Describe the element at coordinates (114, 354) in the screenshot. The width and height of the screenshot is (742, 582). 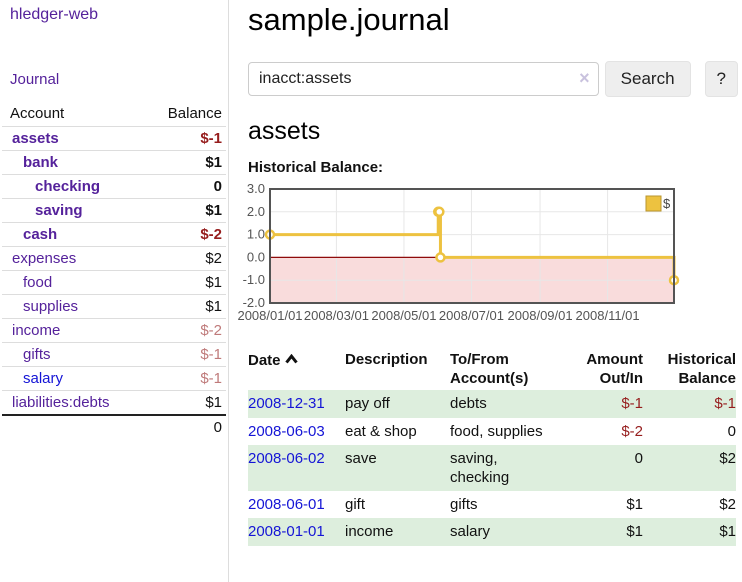
I see `account-row-gifts: gifts $-1` at that location.